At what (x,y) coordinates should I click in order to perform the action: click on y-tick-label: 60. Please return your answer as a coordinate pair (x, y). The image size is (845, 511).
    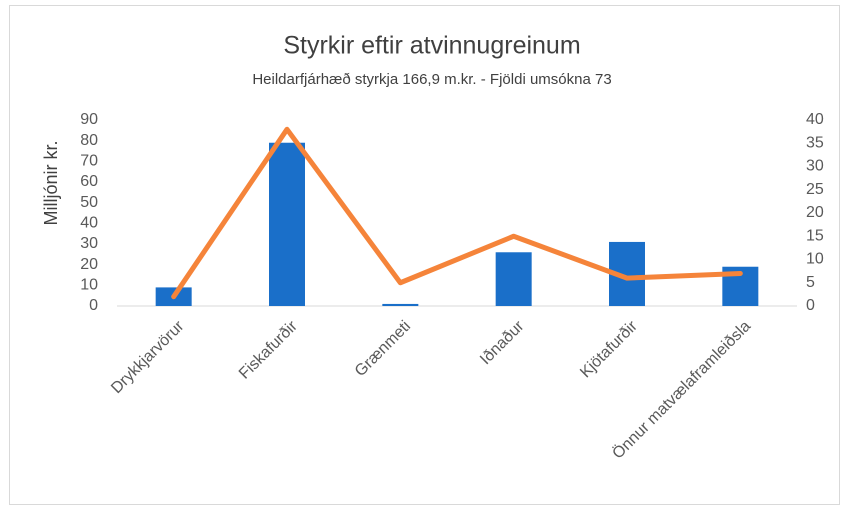
    Looking at the image, I should click on (89, 181).